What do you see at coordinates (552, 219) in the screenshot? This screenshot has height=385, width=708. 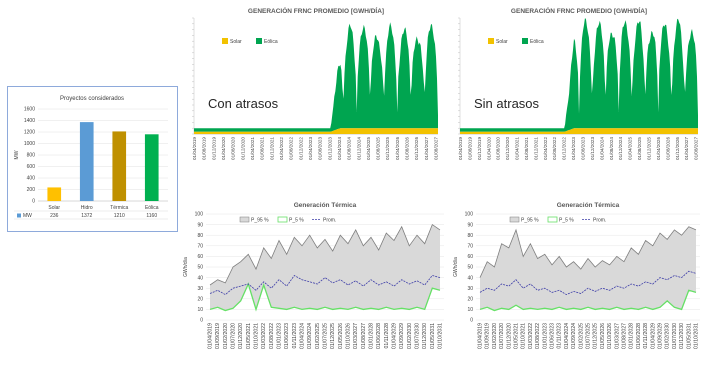 I see `legend-swatch-p5` at bounding box center [552, 219].